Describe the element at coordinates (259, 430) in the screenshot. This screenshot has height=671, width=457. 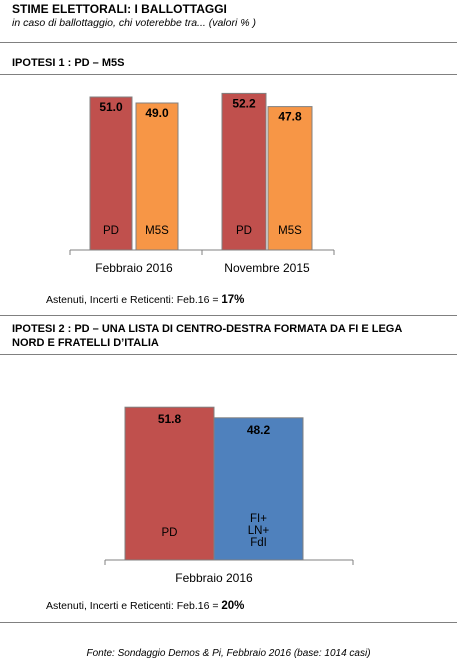
I see `bar-value-label: 48.2` at that location.